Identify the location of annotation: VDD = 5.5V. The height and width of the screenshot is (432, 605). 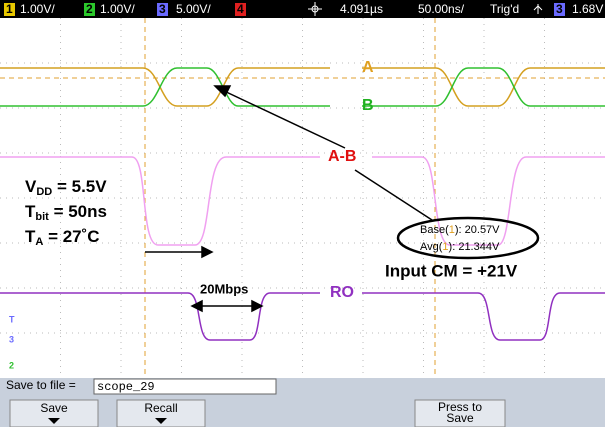
(66, 187).